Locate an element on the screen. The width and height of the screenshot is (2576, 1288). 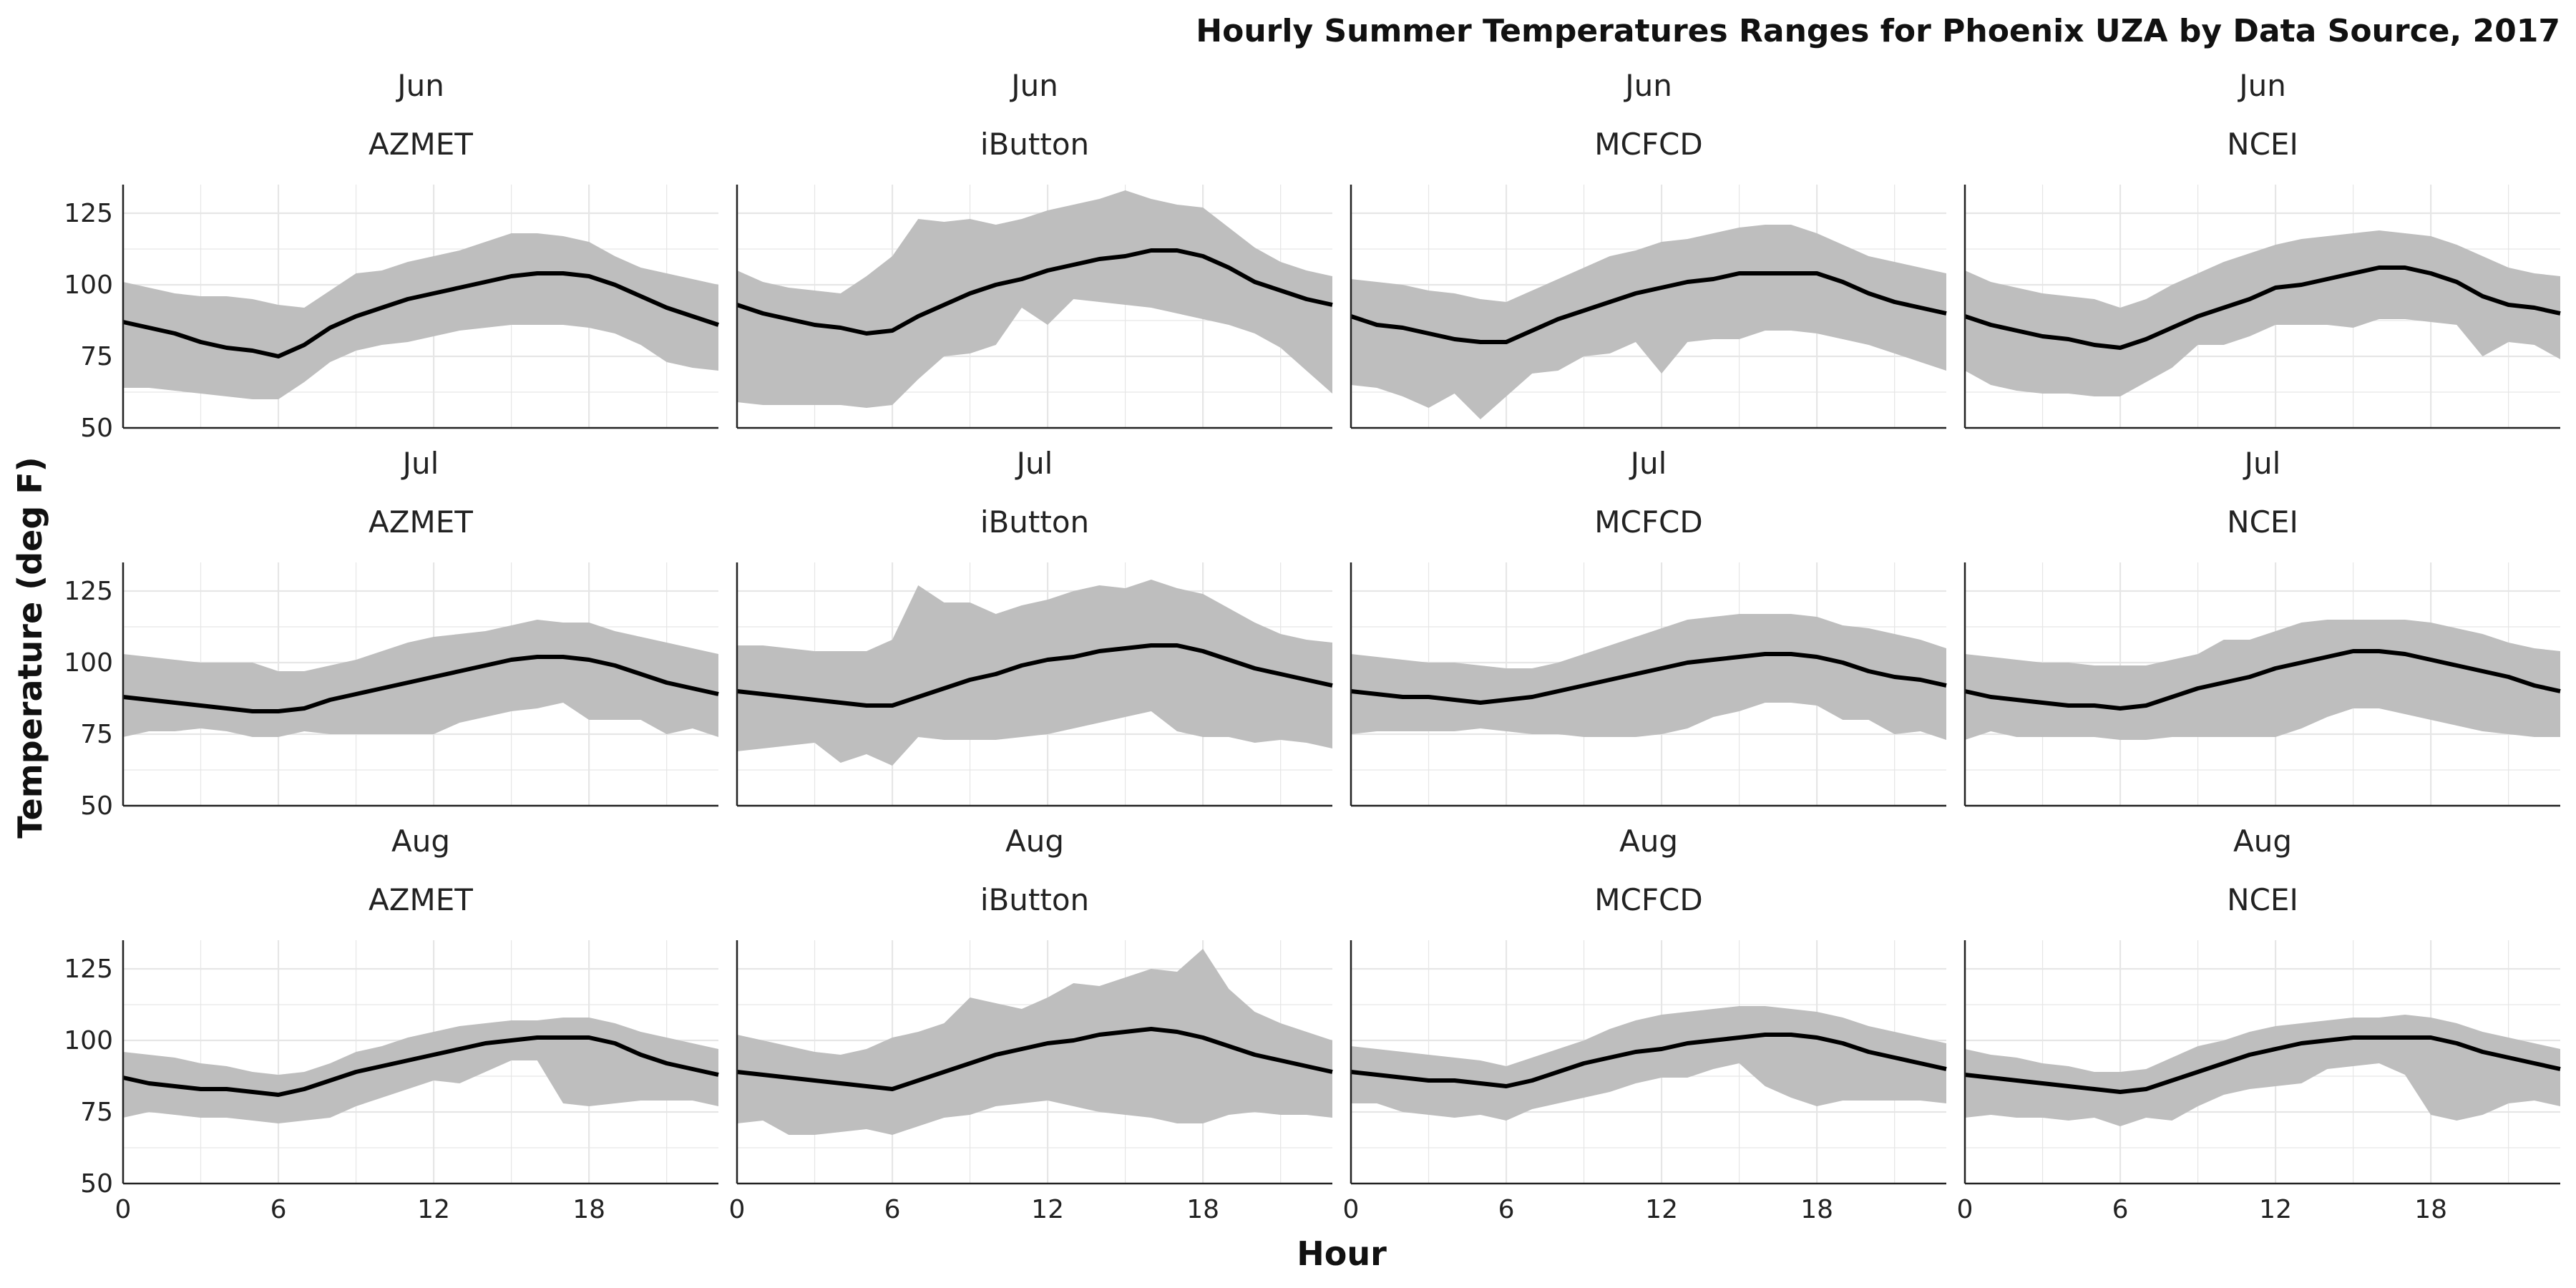
panel-jun-ibutton: Jun iButton is located at coordinates (1034, 248).